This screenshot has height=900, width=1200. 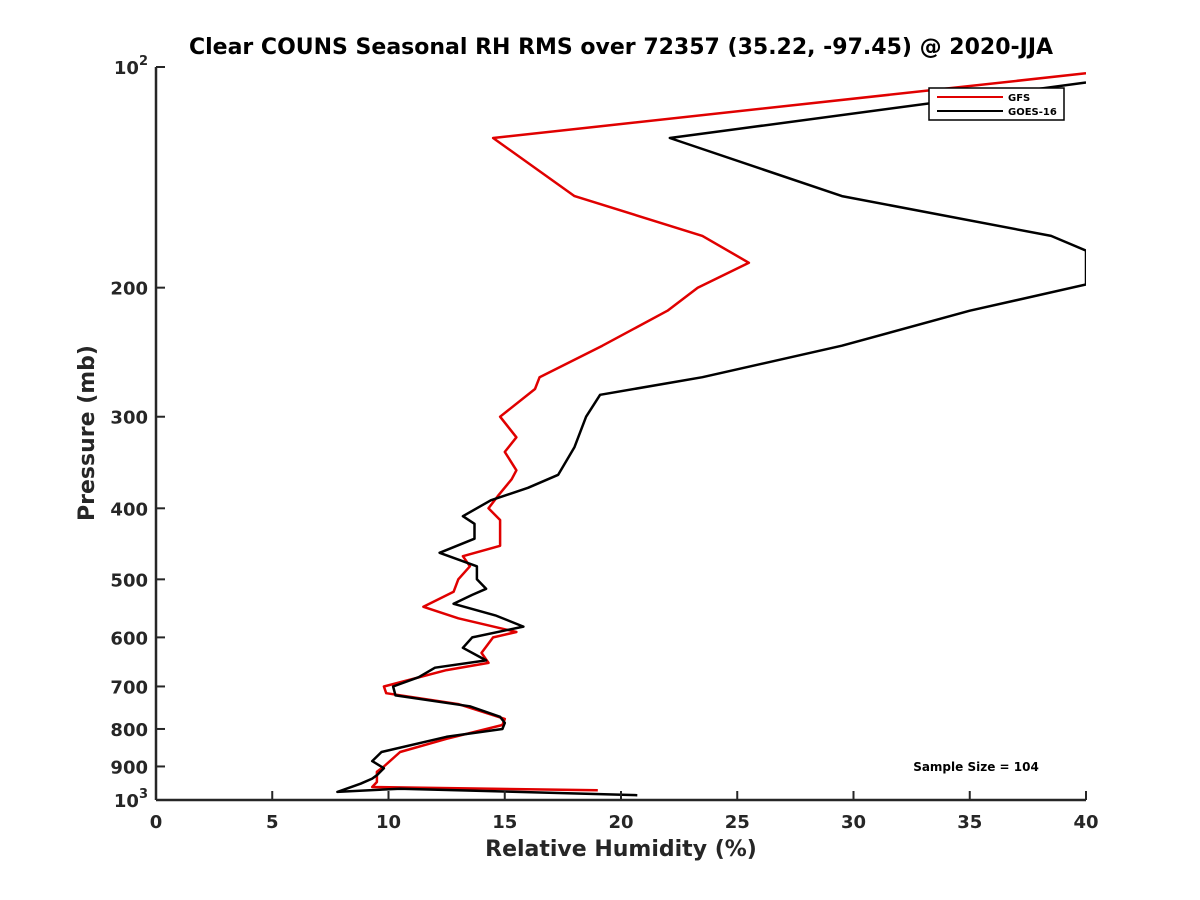 What do you see at coordinates (1085, 822) in the screenshot?
I see `x-tick-label: 40` at bounding box center [1085, 822].